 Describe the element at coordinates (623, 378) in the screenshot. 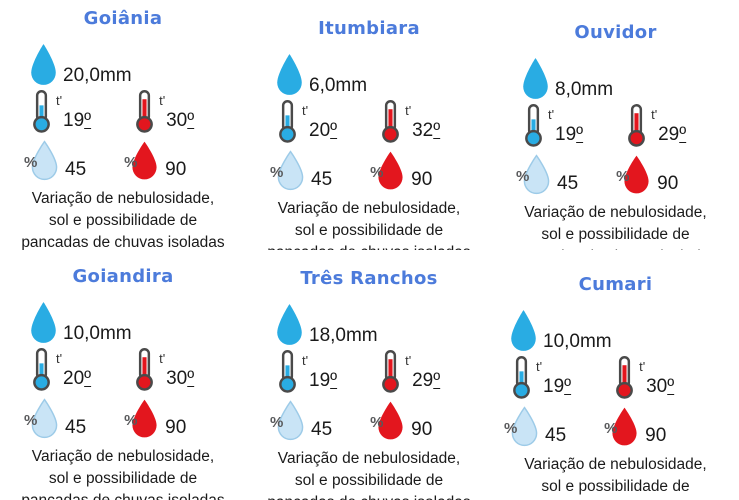

I see `temperature-row: t' 19º t' 30º` at that location.